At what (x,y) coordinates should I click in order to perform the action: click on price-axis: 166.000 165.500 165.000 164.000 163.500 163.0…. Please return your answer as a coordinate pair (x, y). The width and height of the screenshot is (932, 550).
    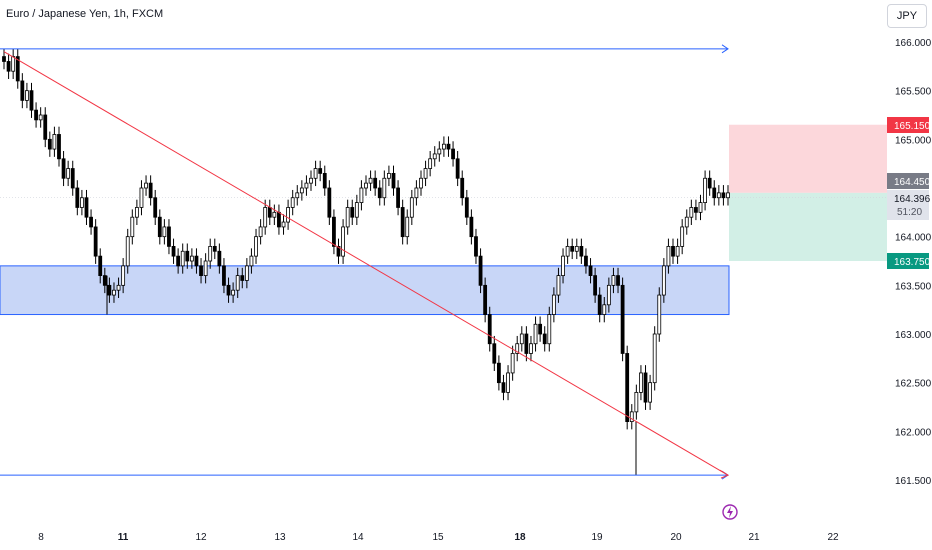
    Looking at the image, I should click on (913, 262).